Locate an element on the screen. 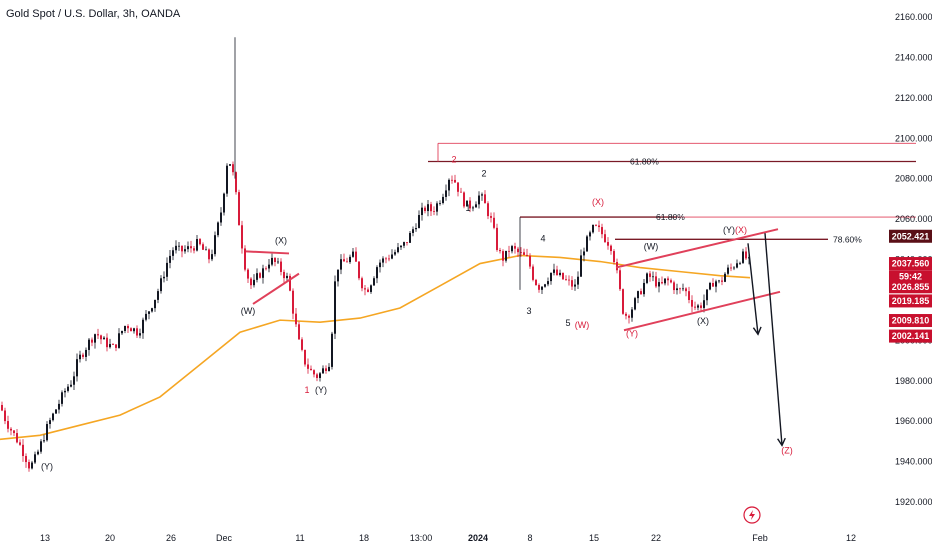 The image size is (932, 555). price-tag-value: 2019.185 is located at coordinates (911, 301).